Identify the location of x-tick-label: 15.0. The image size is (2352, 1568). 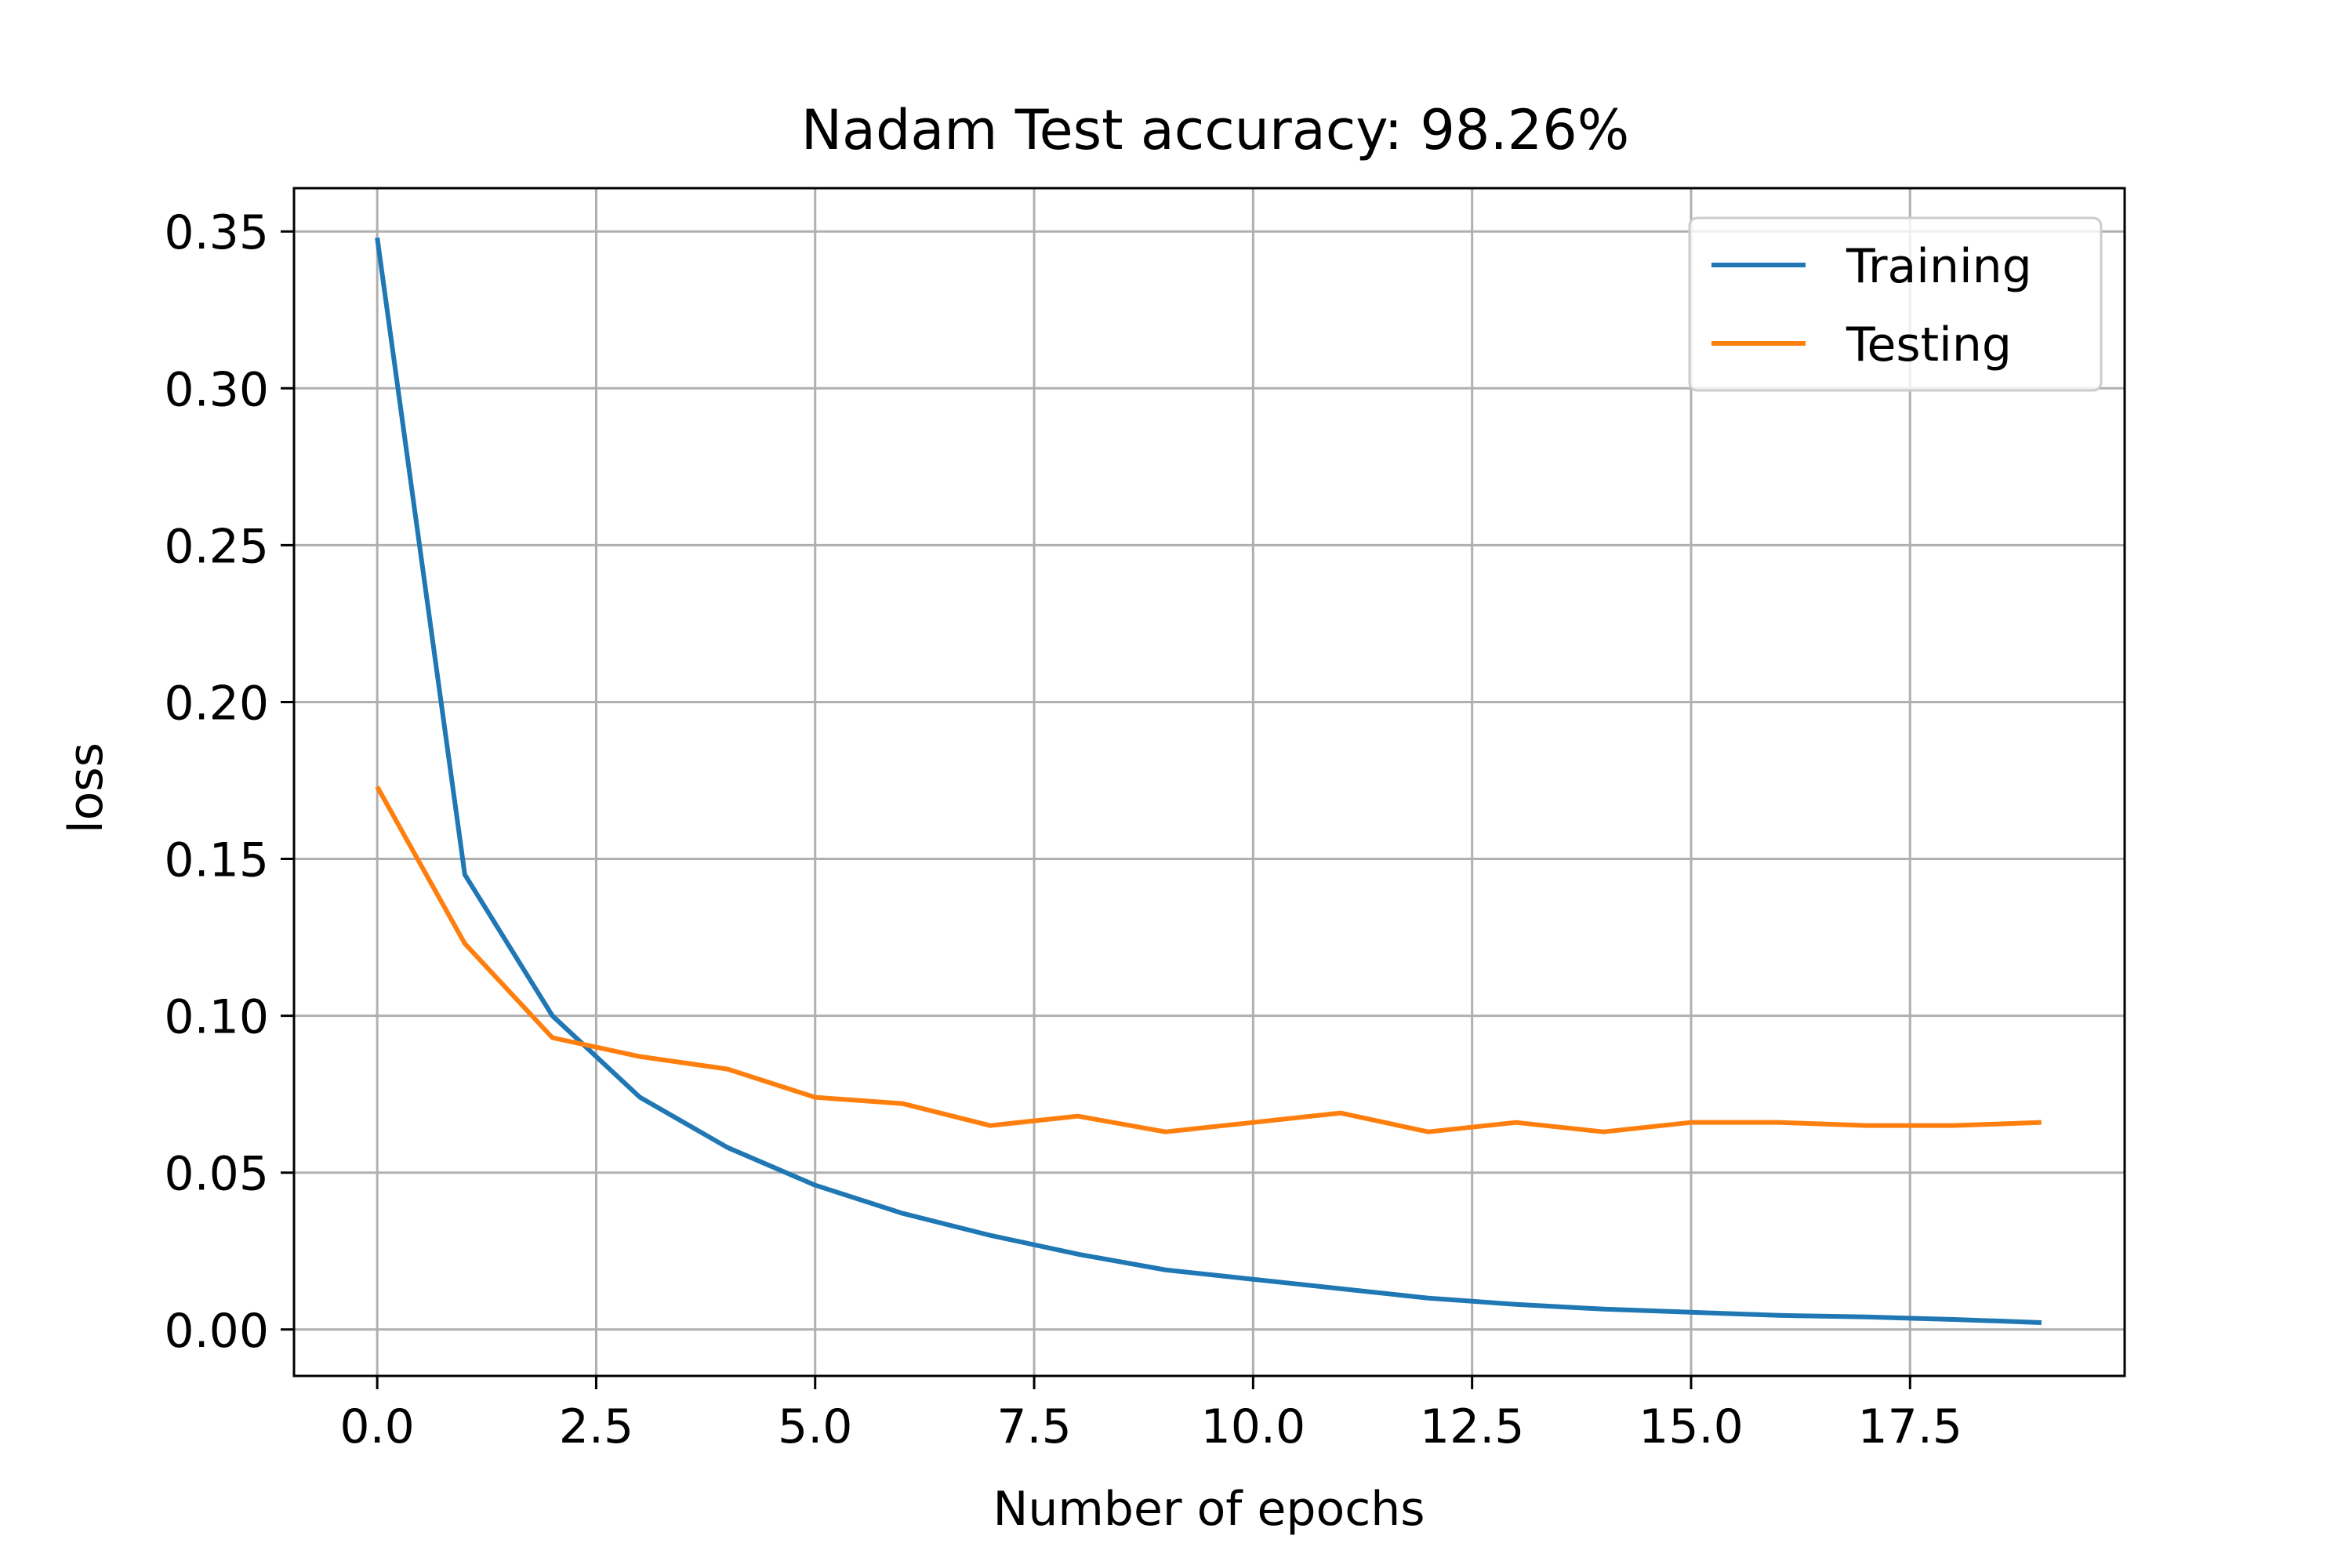
(1691, 1426).